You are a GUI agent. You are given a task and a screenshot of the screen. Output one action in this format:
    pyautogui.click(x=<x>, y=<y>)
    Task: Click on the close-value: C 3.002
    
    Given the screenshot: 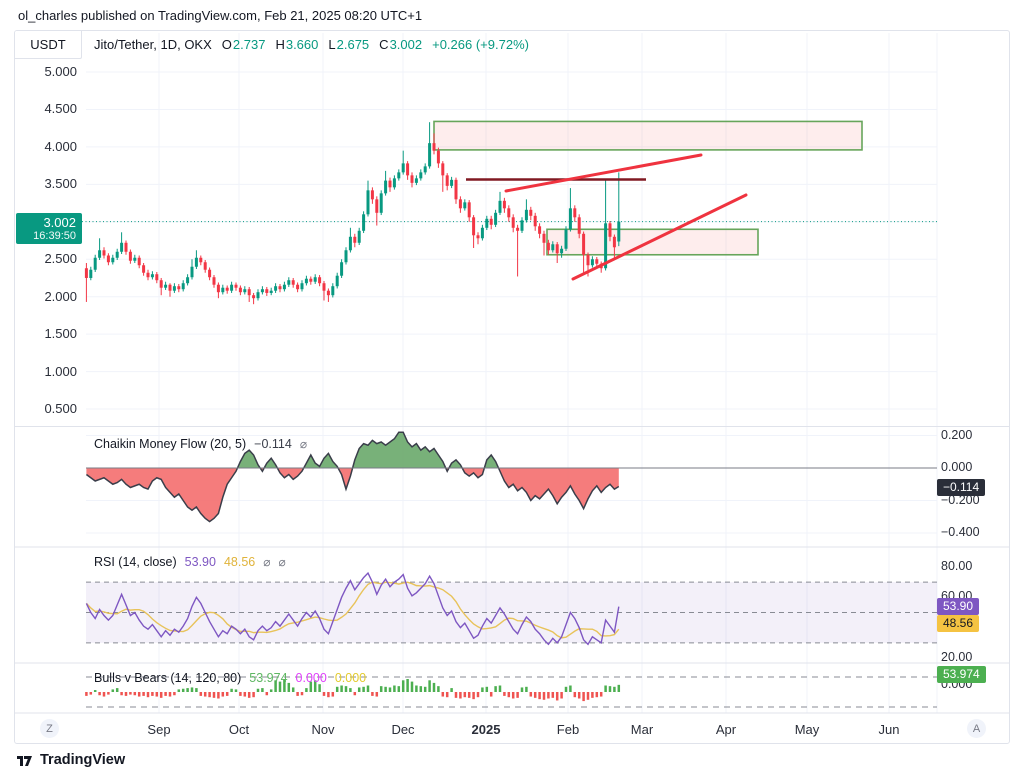 What is the action you would take?
    pyautogui.click(x=401, y=44)
    